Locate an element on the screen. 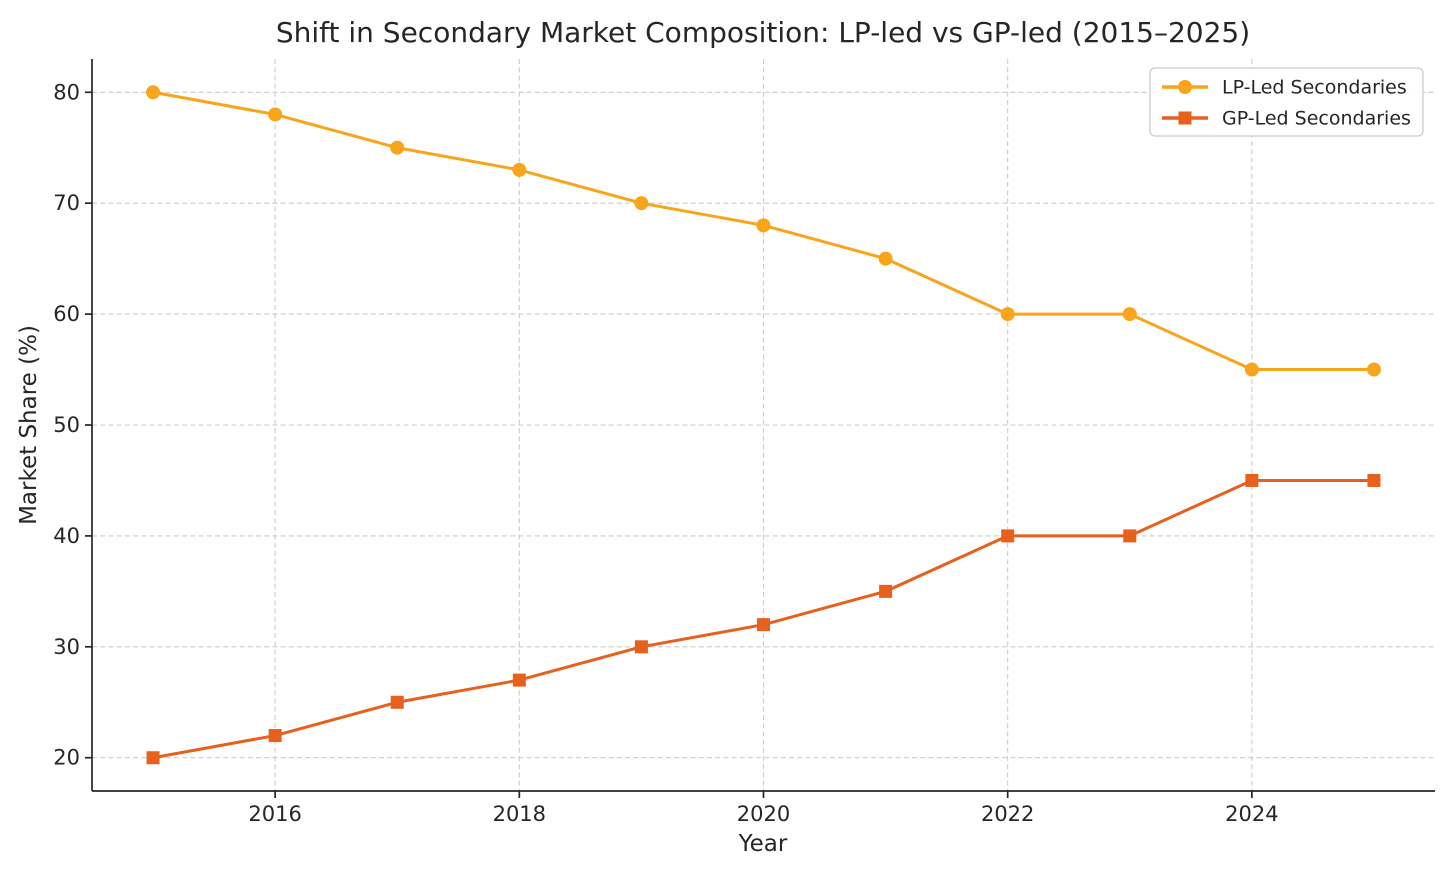 This screenshot has width=1456, height=874. y-tick-label: 30 is located at coordinates (66, 647).